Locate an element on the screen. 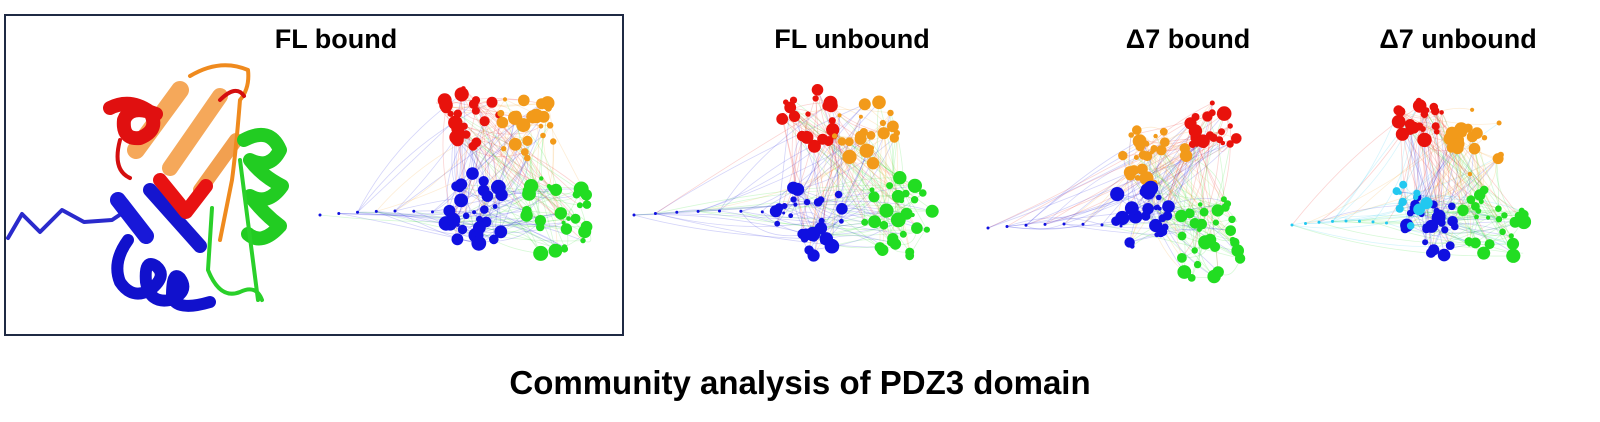 This screenshot has width=1600, height=422. ribbon-helix-blue is located at coordinates (163, 273).